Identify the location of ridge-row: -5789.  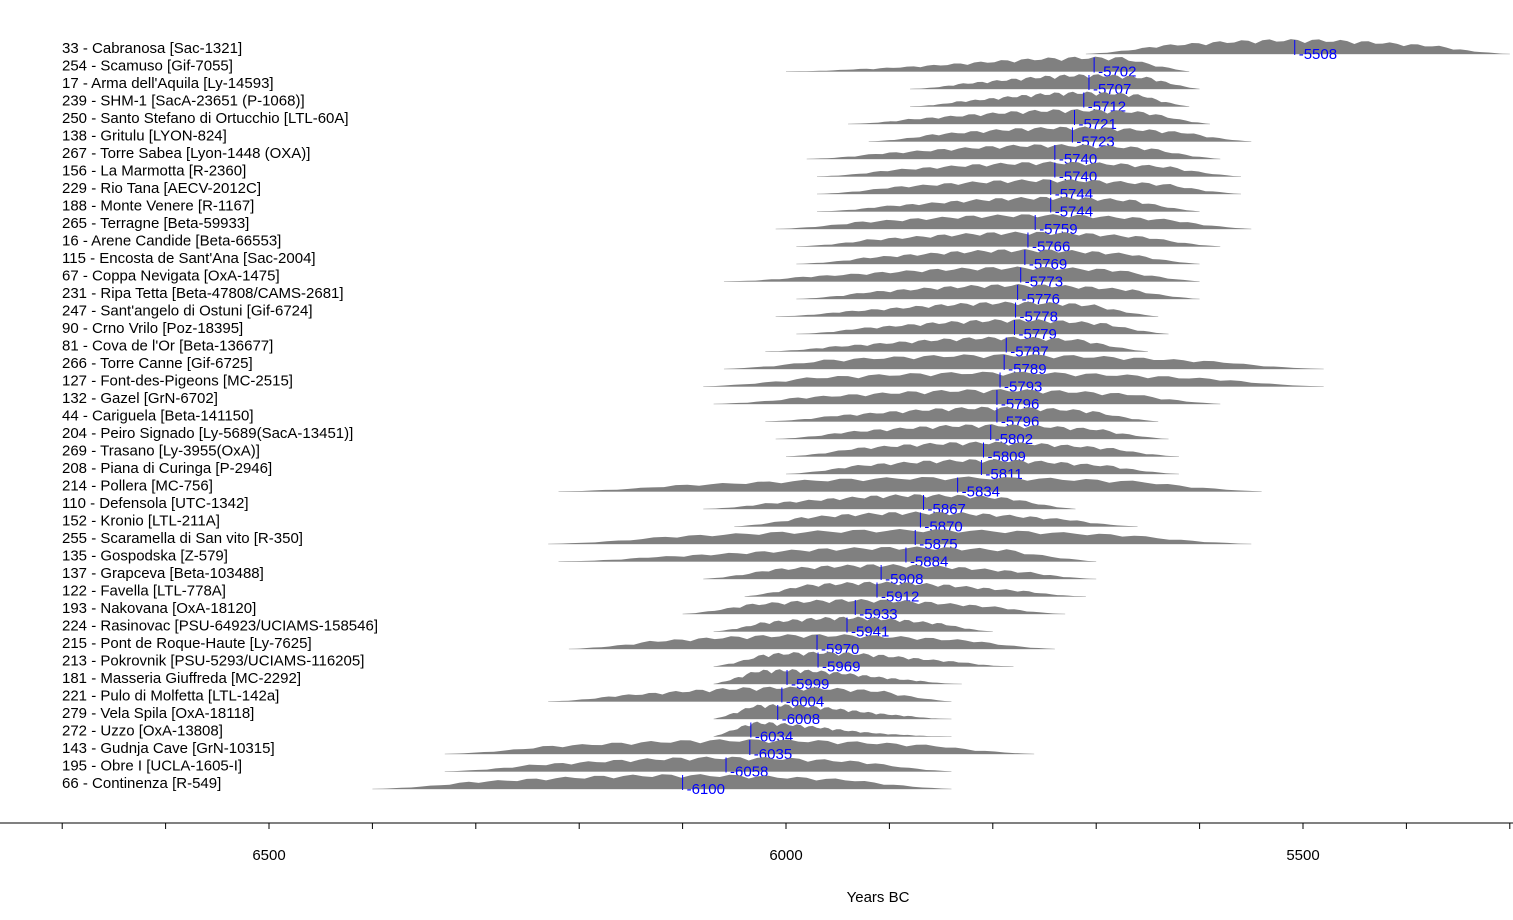
(1023, 366).